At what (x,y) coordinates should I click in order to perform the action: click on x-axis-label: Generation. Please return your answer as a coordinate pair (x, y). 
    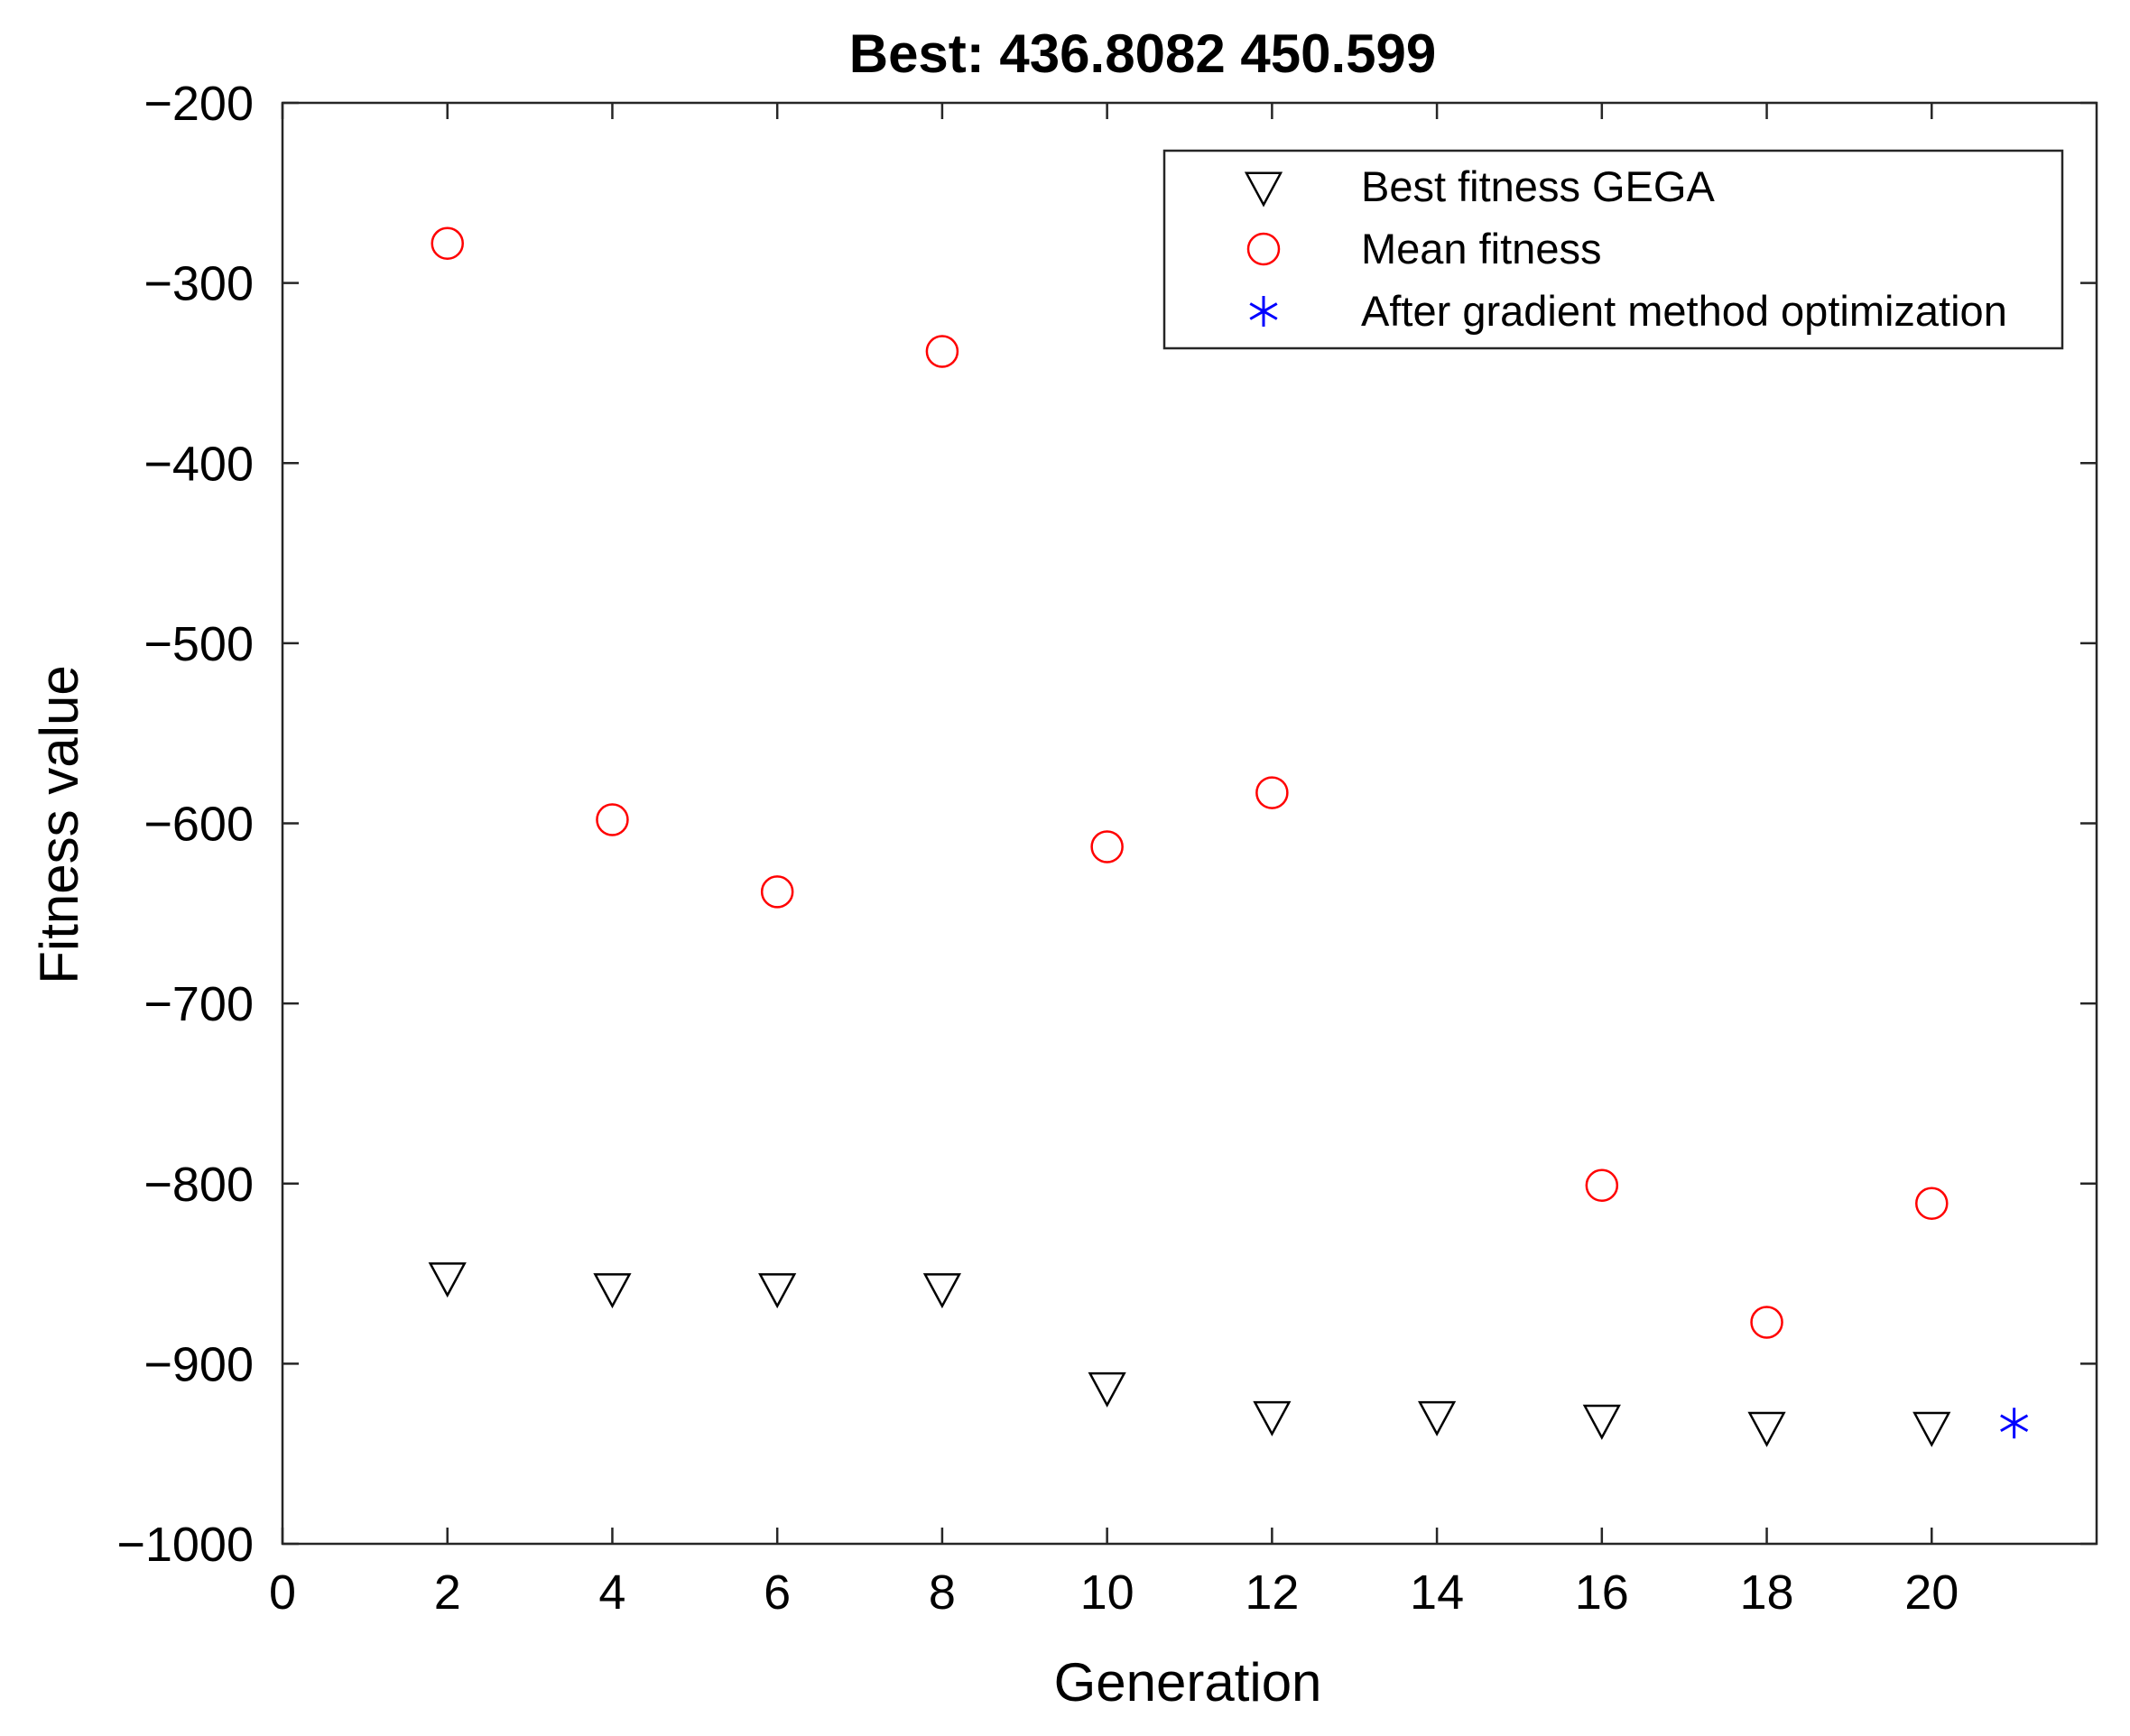
    Looking at the image, I should click on (1188, 1683).